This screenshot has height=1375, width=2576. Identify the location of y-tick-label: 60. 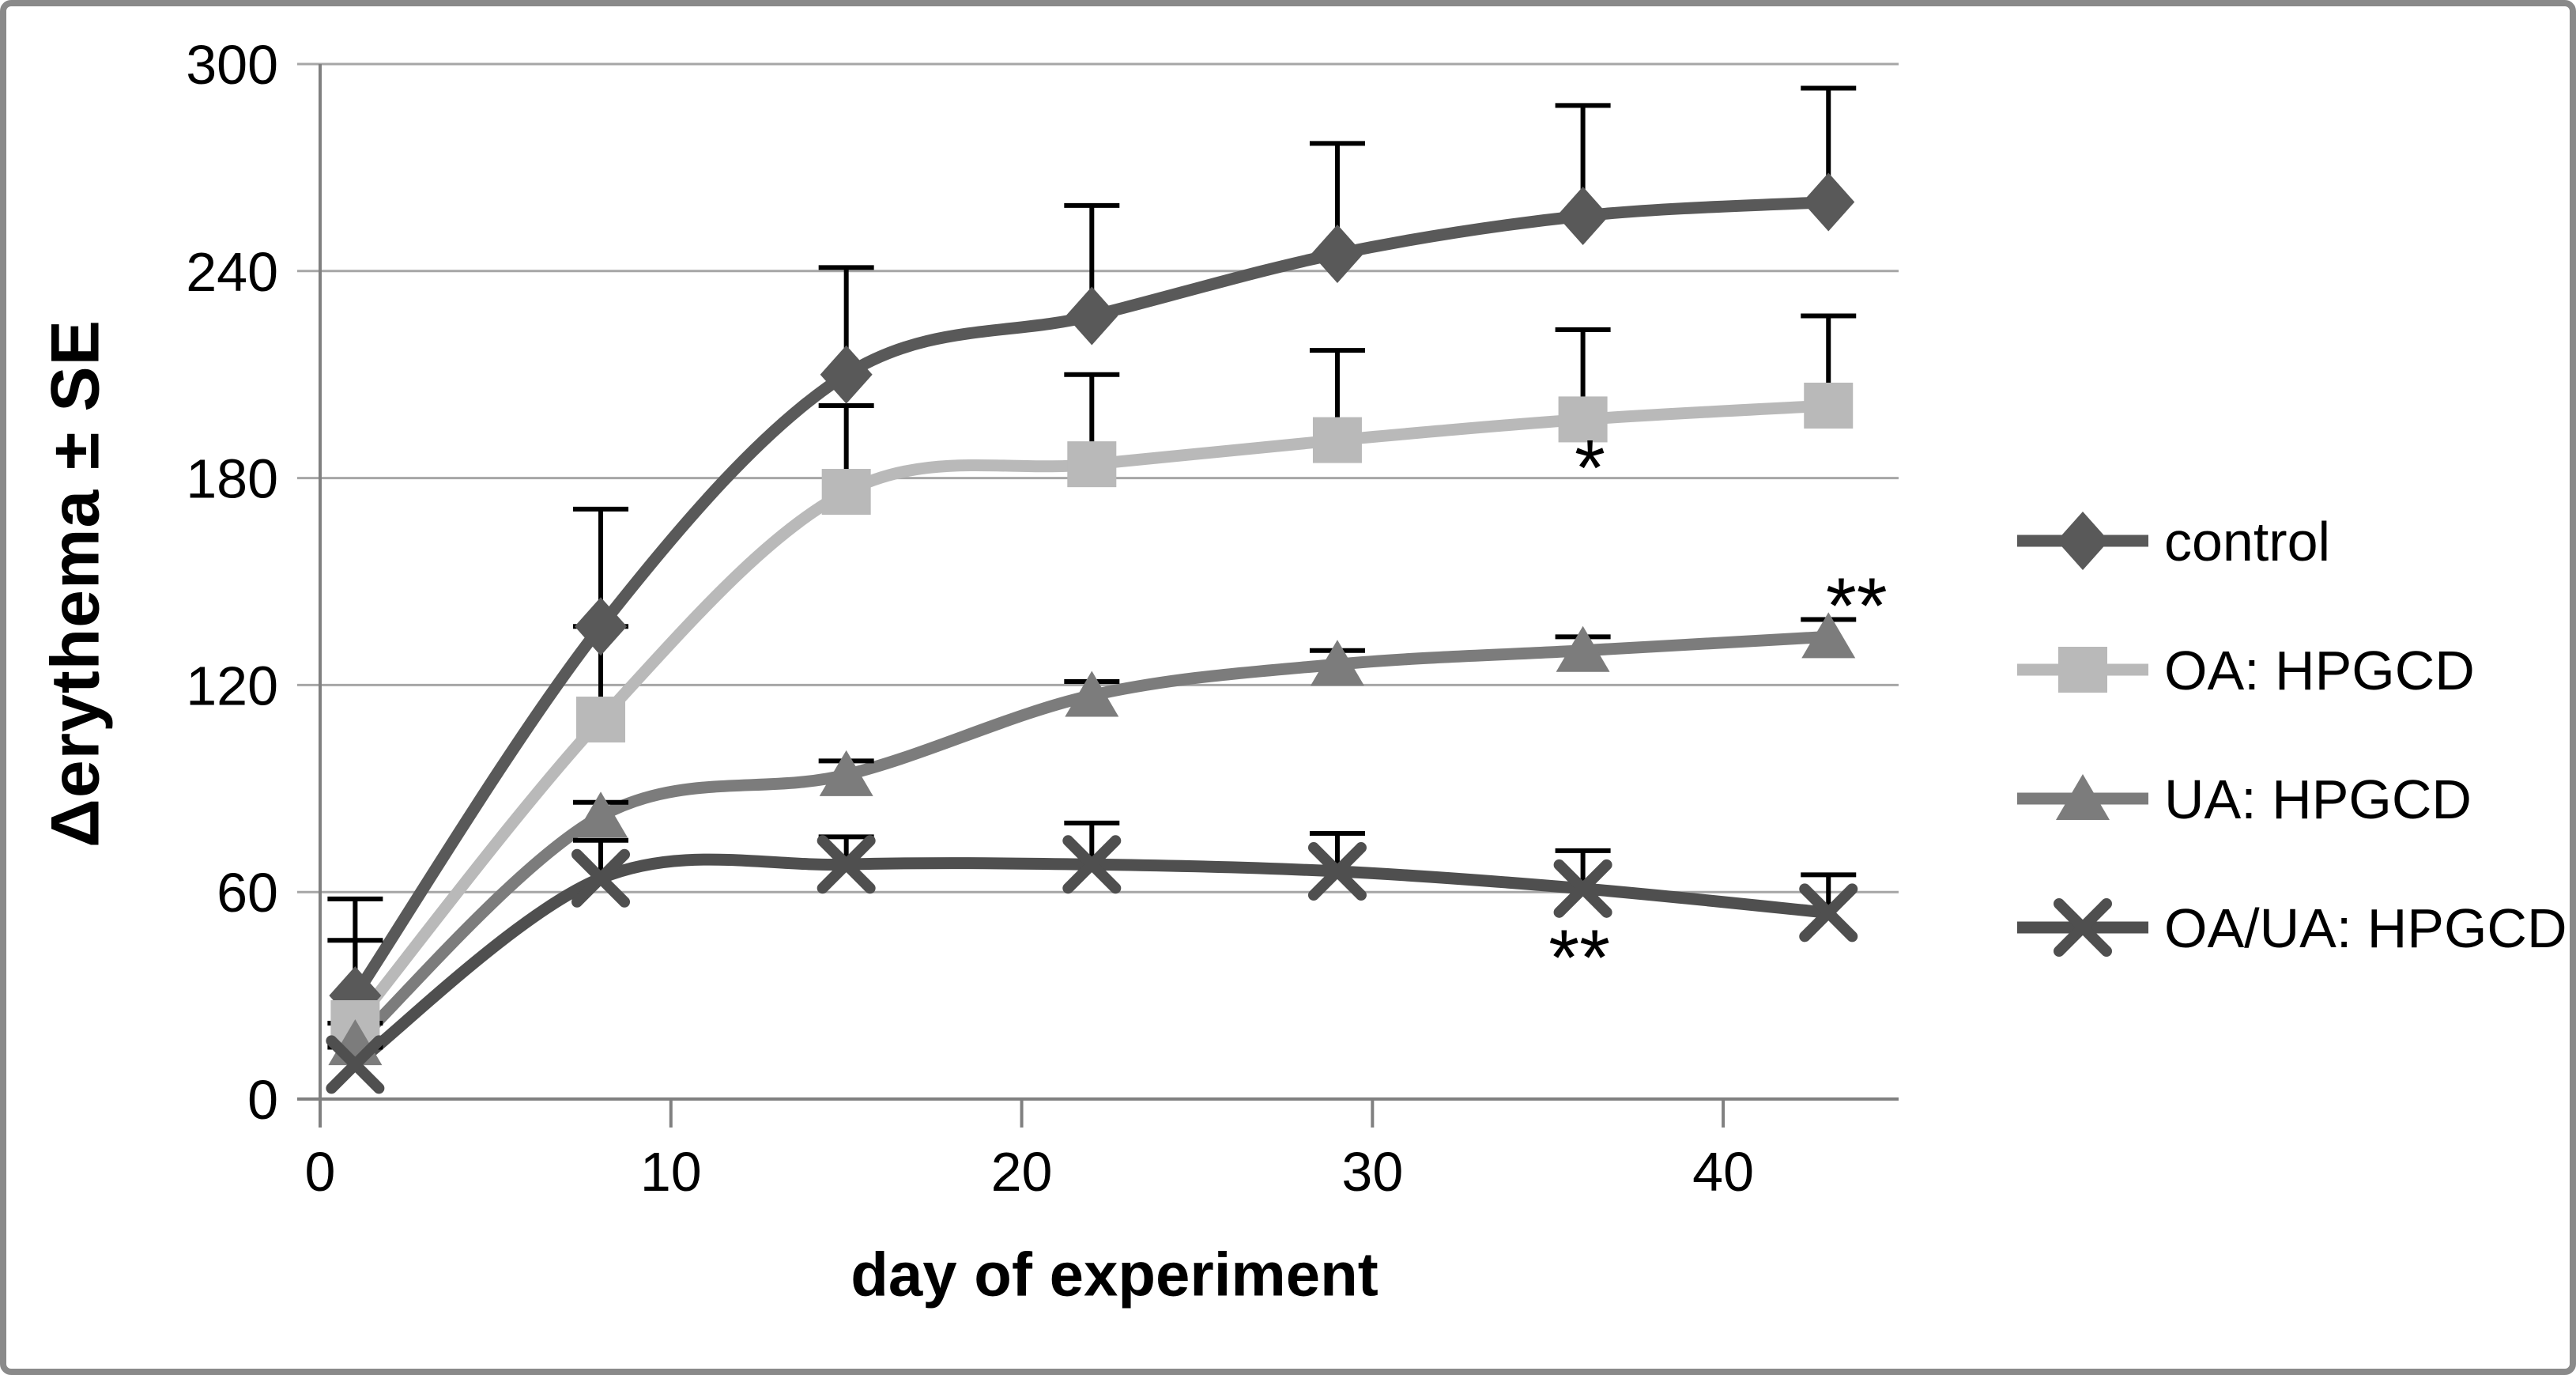
(247, 893).